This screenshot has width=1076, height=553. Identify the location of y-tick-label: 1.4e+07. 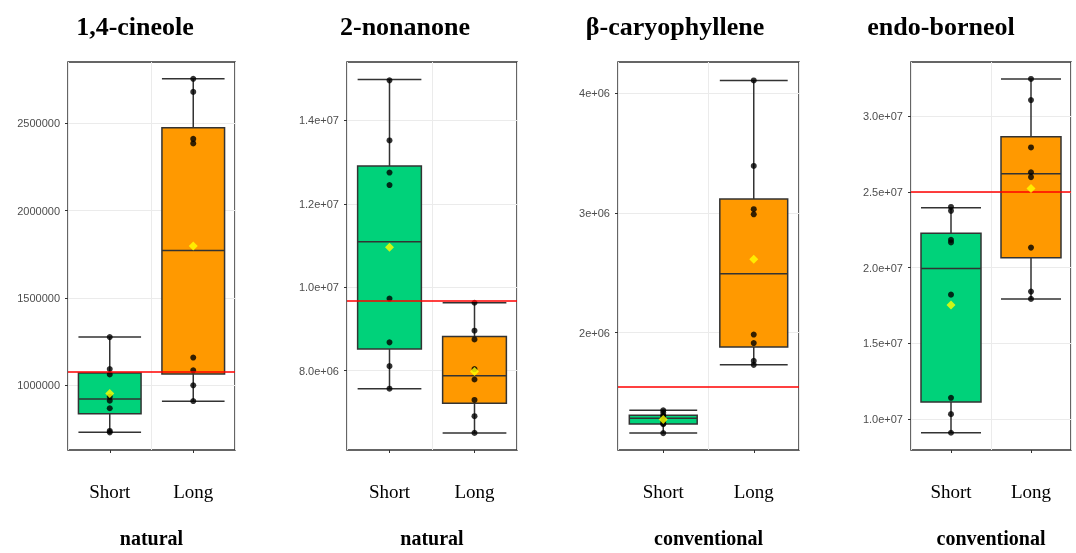
(318, 120).